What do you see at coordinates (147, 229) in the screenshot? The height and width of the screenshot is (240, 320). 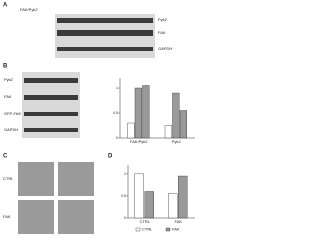 I see `legend-label: CTRL` at bounding box center [147, 229].